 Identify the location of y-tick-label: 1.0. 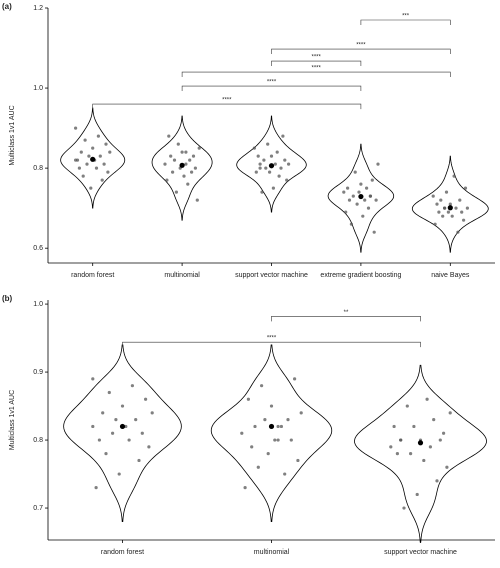
(38, 304).